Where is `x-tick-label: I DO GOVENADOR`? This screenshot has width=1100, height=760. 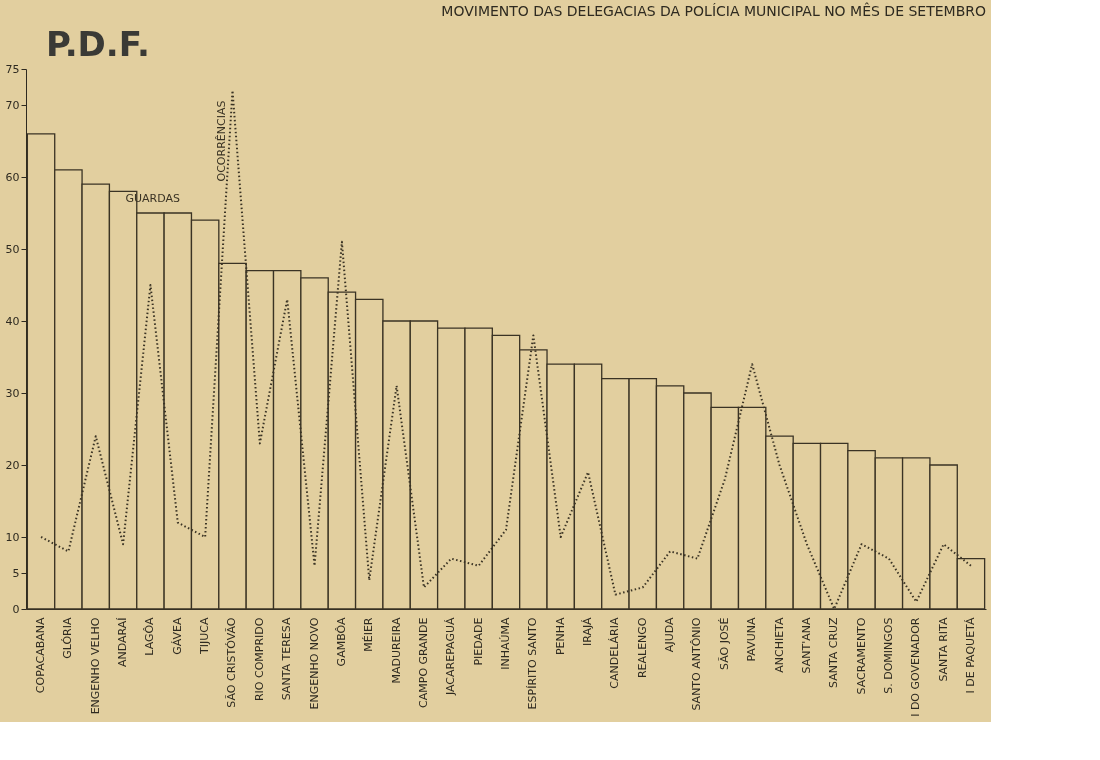 x-tick-label: I DO GOVENADOR is located at coordinates (916, 667).